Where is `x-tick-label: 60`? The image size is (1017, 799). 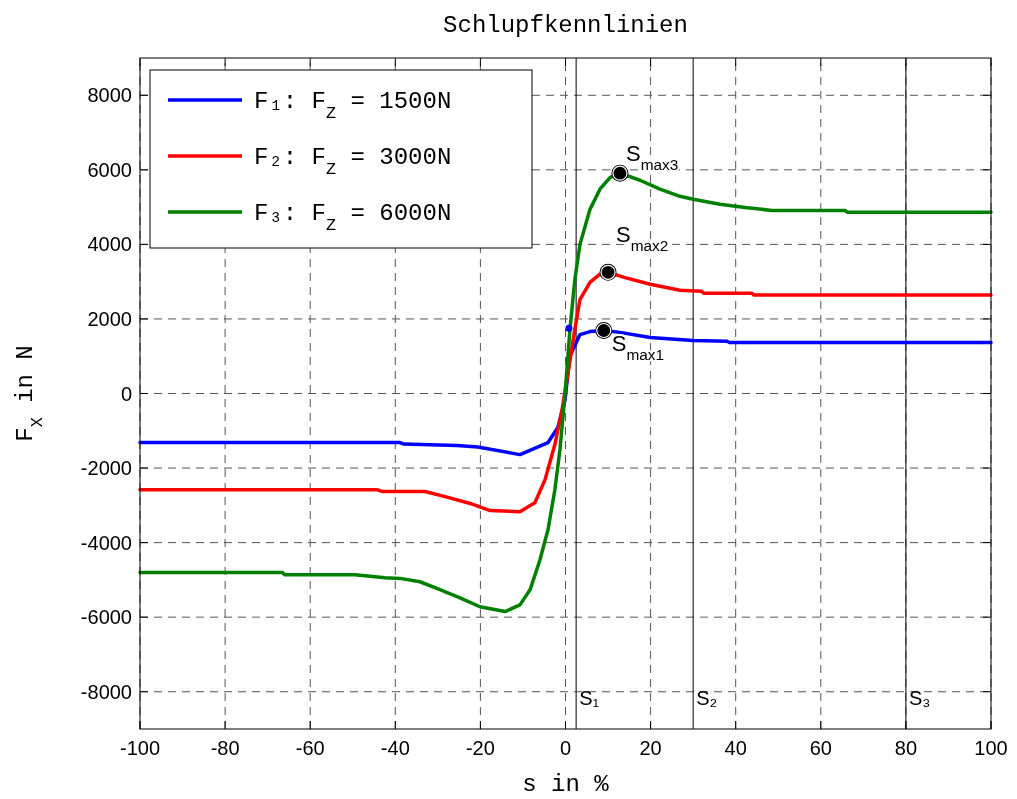 x-tick-label: 60 is located at coordinates (820, 748).